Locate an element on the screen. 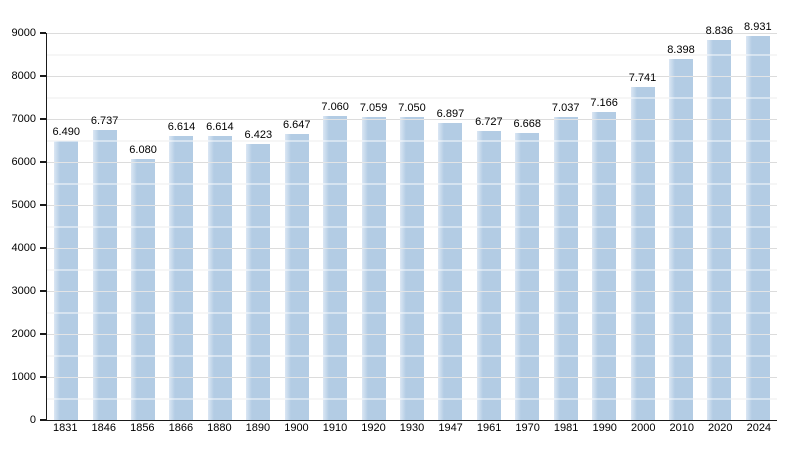 Image resolution: width=800 pixels, height=450 pixels. bar-value-label: 6.897 is located at coordinates (450, 114).